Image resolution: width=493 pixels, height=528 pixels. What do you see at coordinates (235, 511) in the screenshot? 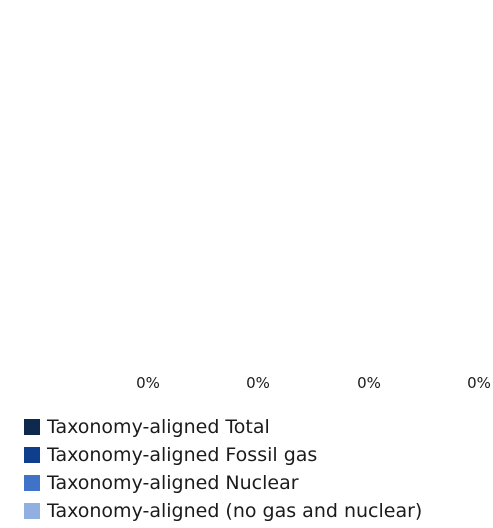
I see `legend-label-no-gas-nuclear: Taxonomy-aligned (no gas and nuclear)` at bounding box center [235, 511].